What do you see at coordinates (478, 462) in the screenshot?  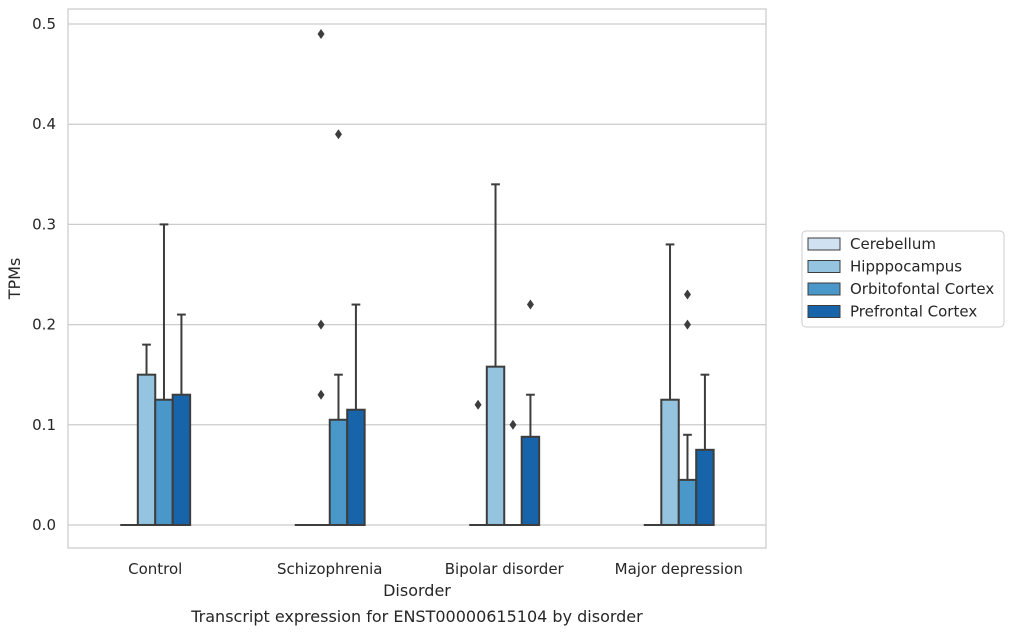 I see `box-cerebellum` at bounding box center [478, 462].